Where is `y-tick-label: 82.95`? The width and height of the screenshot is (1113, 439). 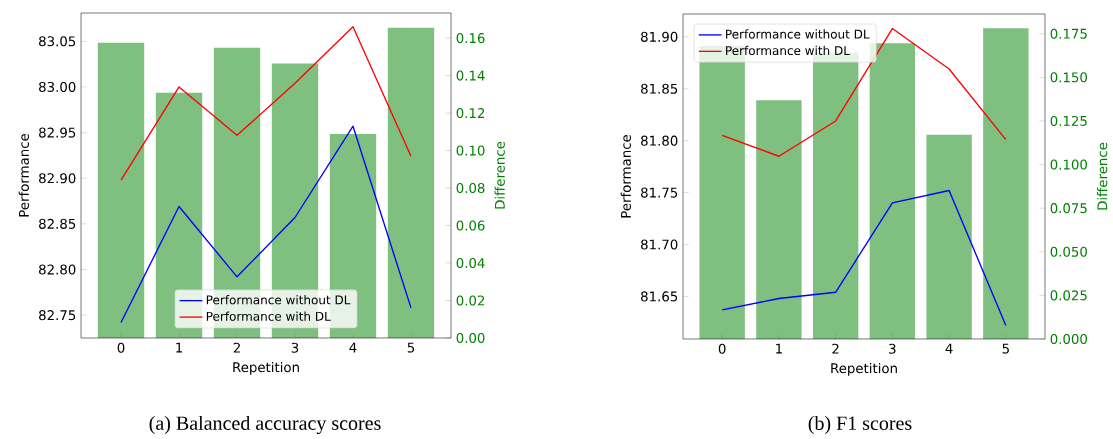 y-tick-label: 82.95 is located at coordinates (57, 132).